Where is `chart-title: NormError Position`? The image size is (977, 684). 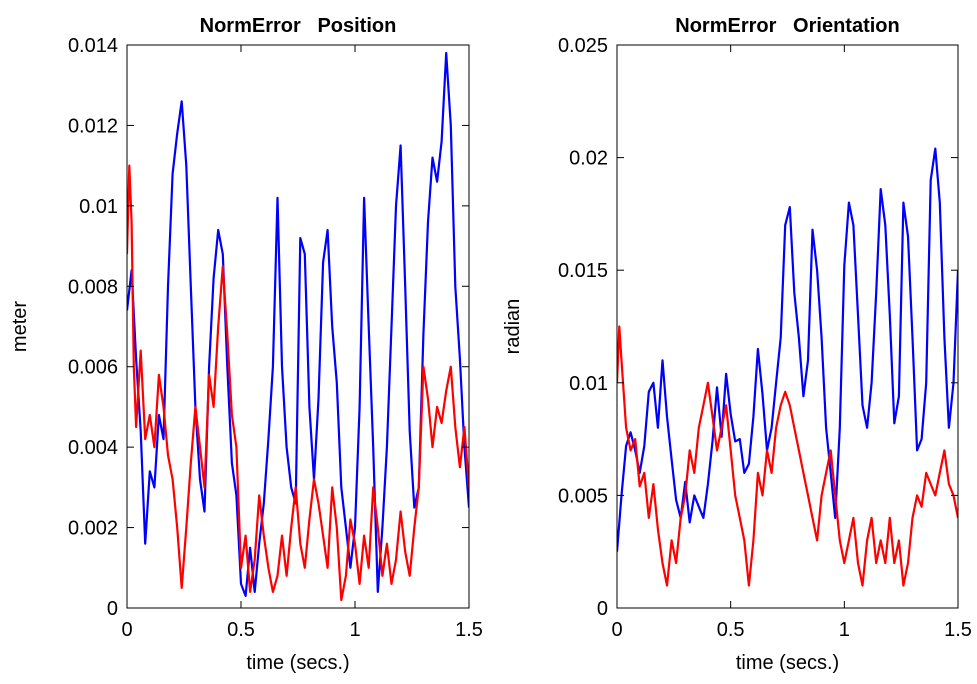 chart-title: NormError Position is located at coordinates (298, 26).